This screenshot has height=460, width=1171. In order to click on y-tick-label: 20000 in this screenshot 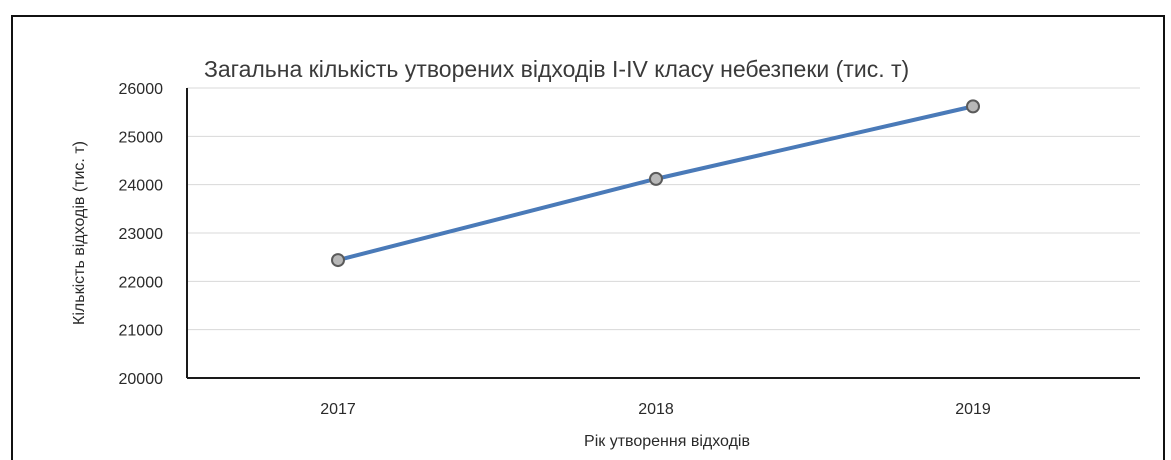, I will do `click(141, 379)`.